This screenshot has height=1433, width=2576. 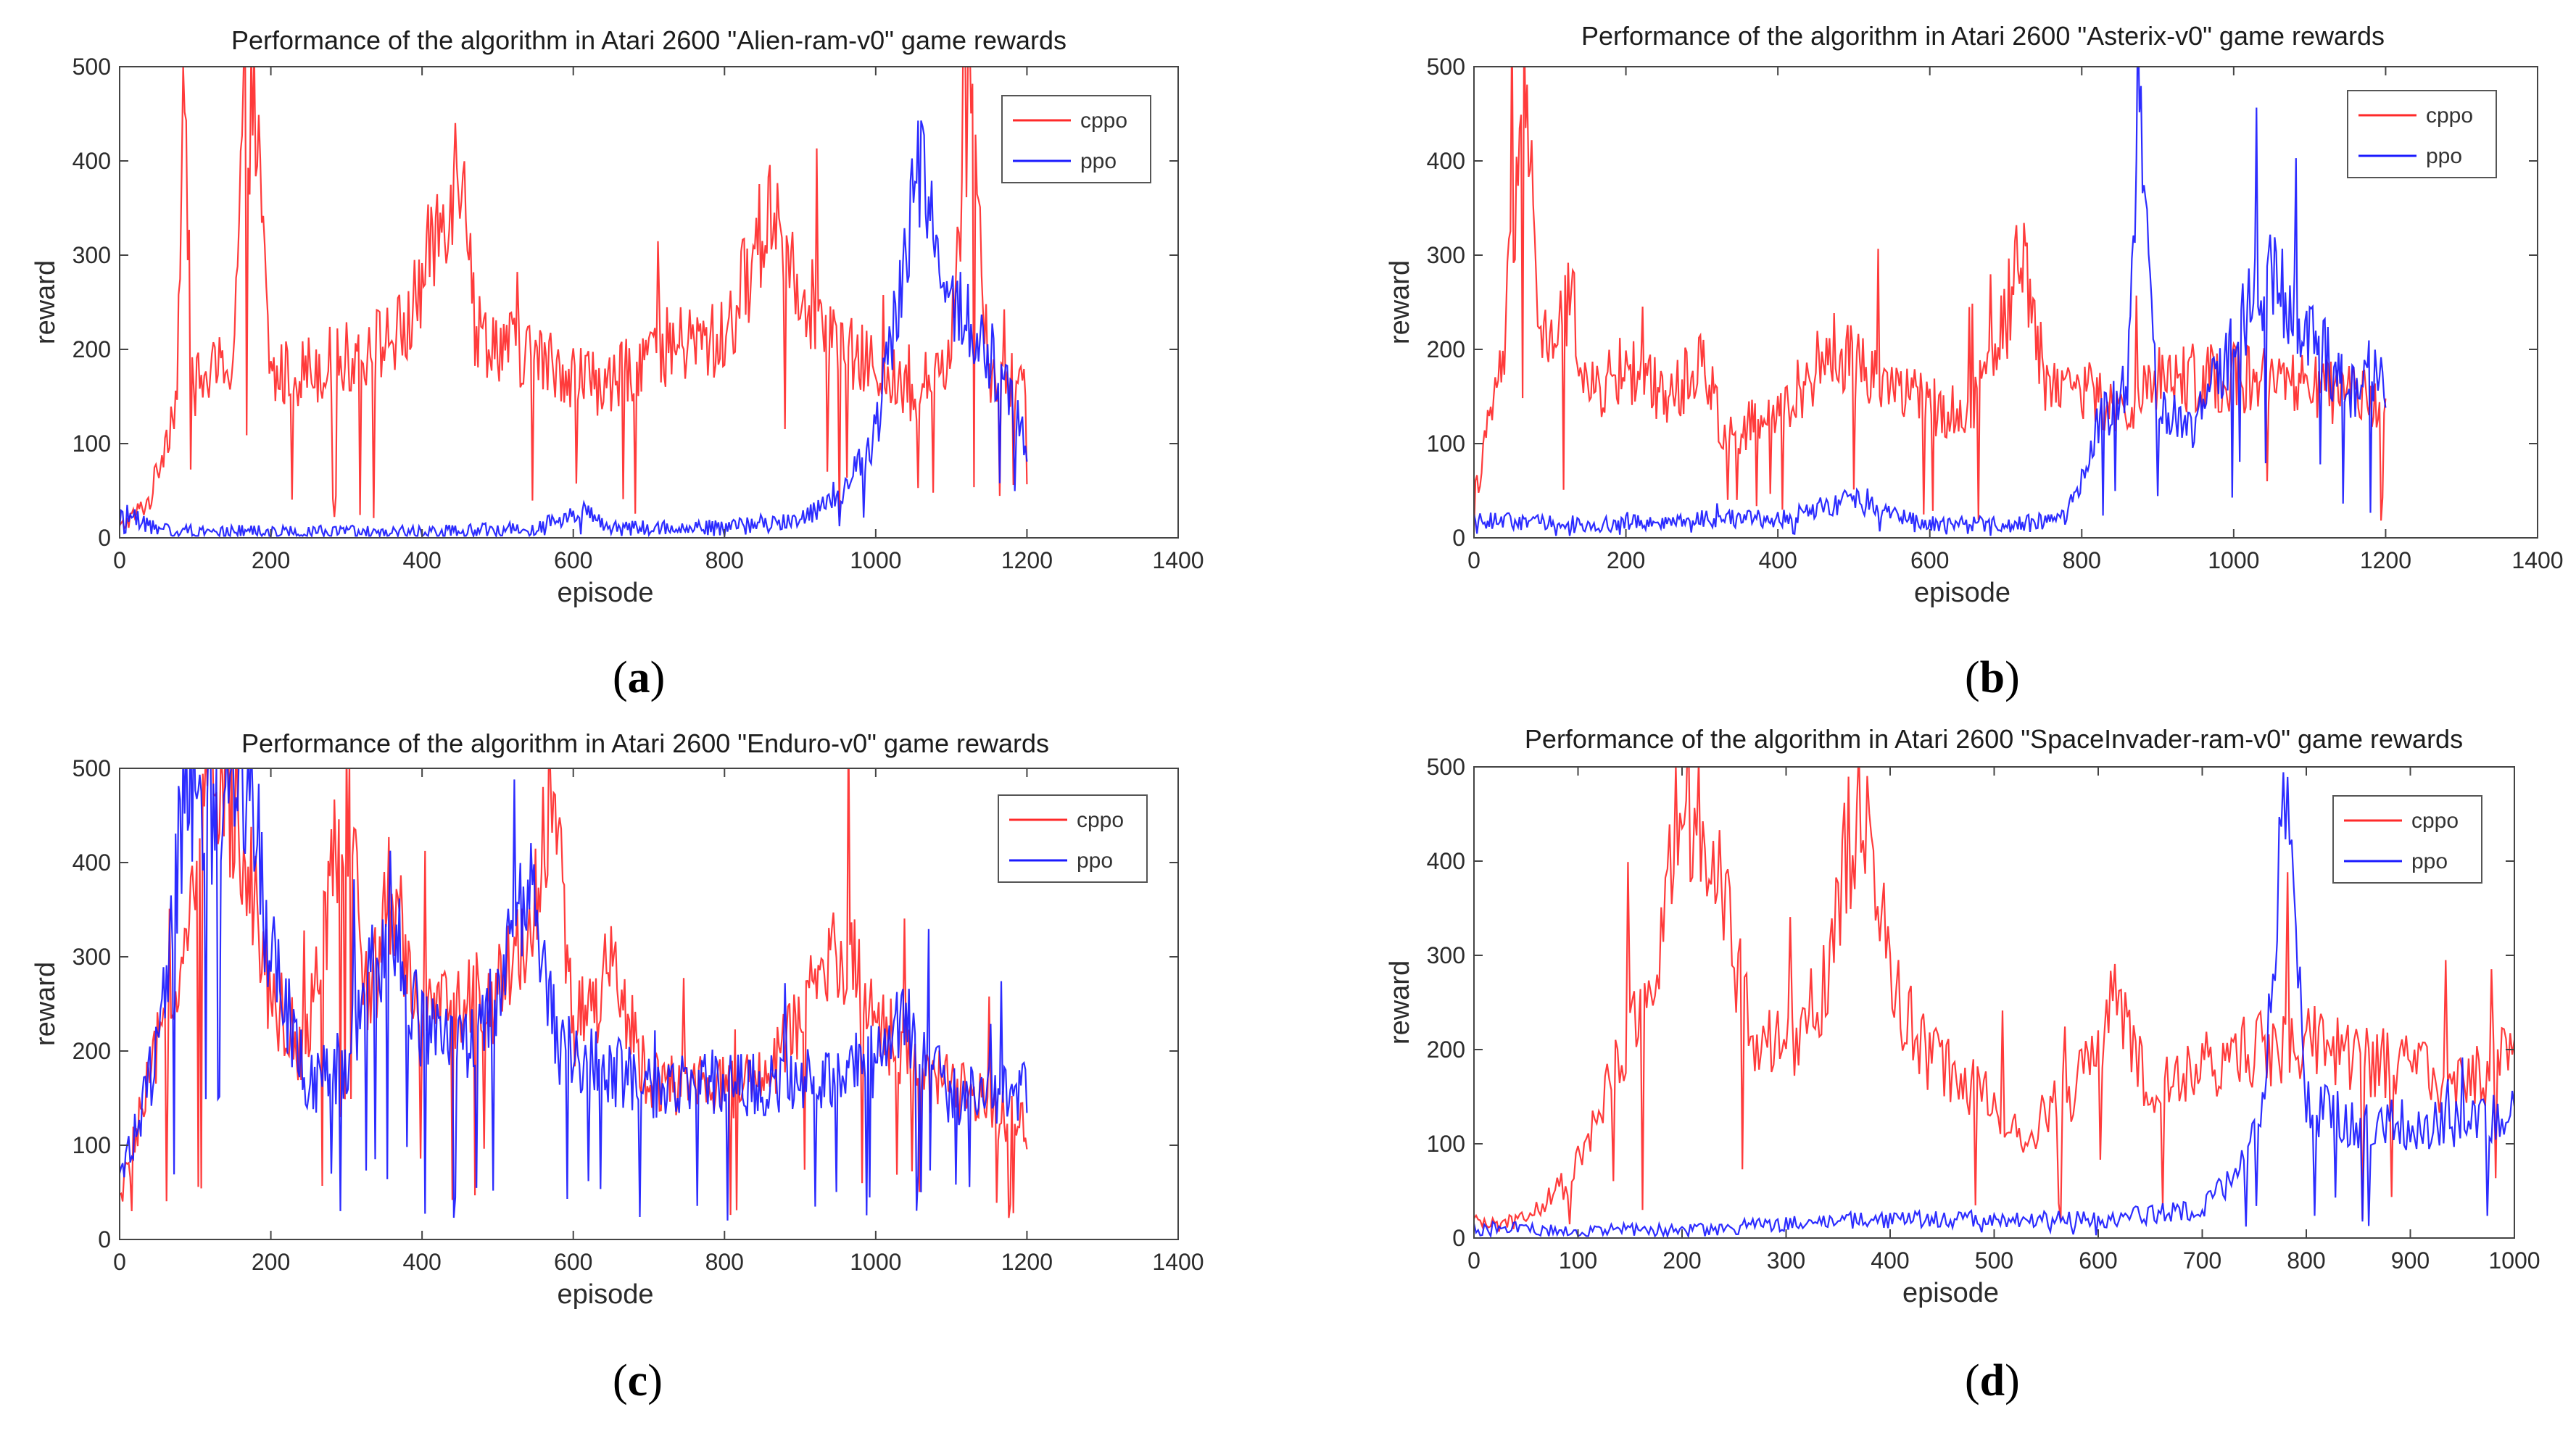 I want to click on panel-caption: (b), so click(x=1992, y=677).